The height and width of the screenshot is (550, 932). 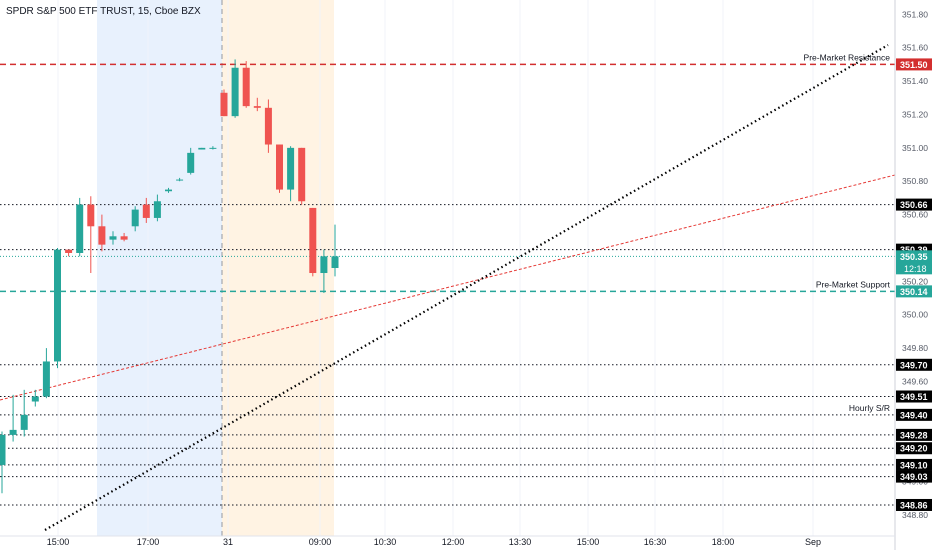 I want to click on level-price-label: 350.66, so click(x=914, y=205).